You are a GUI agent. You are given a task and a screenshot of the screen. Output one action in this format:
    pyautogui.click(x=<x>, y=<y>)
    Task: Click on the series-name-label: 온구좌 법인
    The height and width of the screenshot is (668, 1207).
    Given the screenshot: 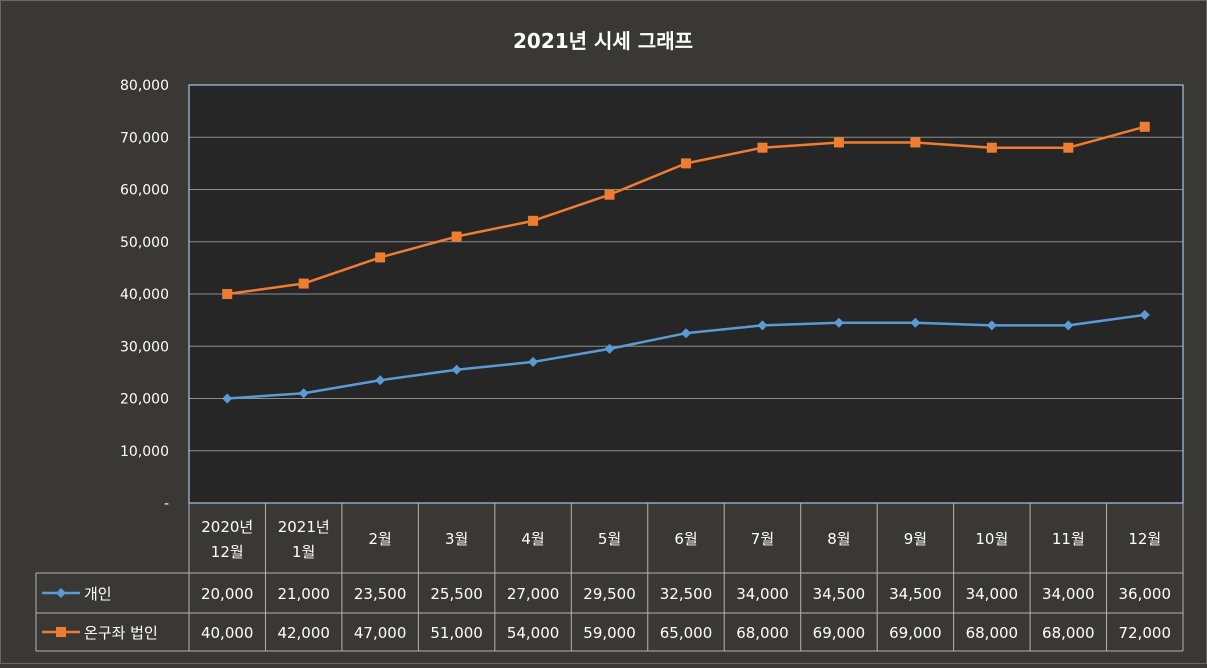 What is the action you would take?
    pyautogui.click(x=121, y=633)
    